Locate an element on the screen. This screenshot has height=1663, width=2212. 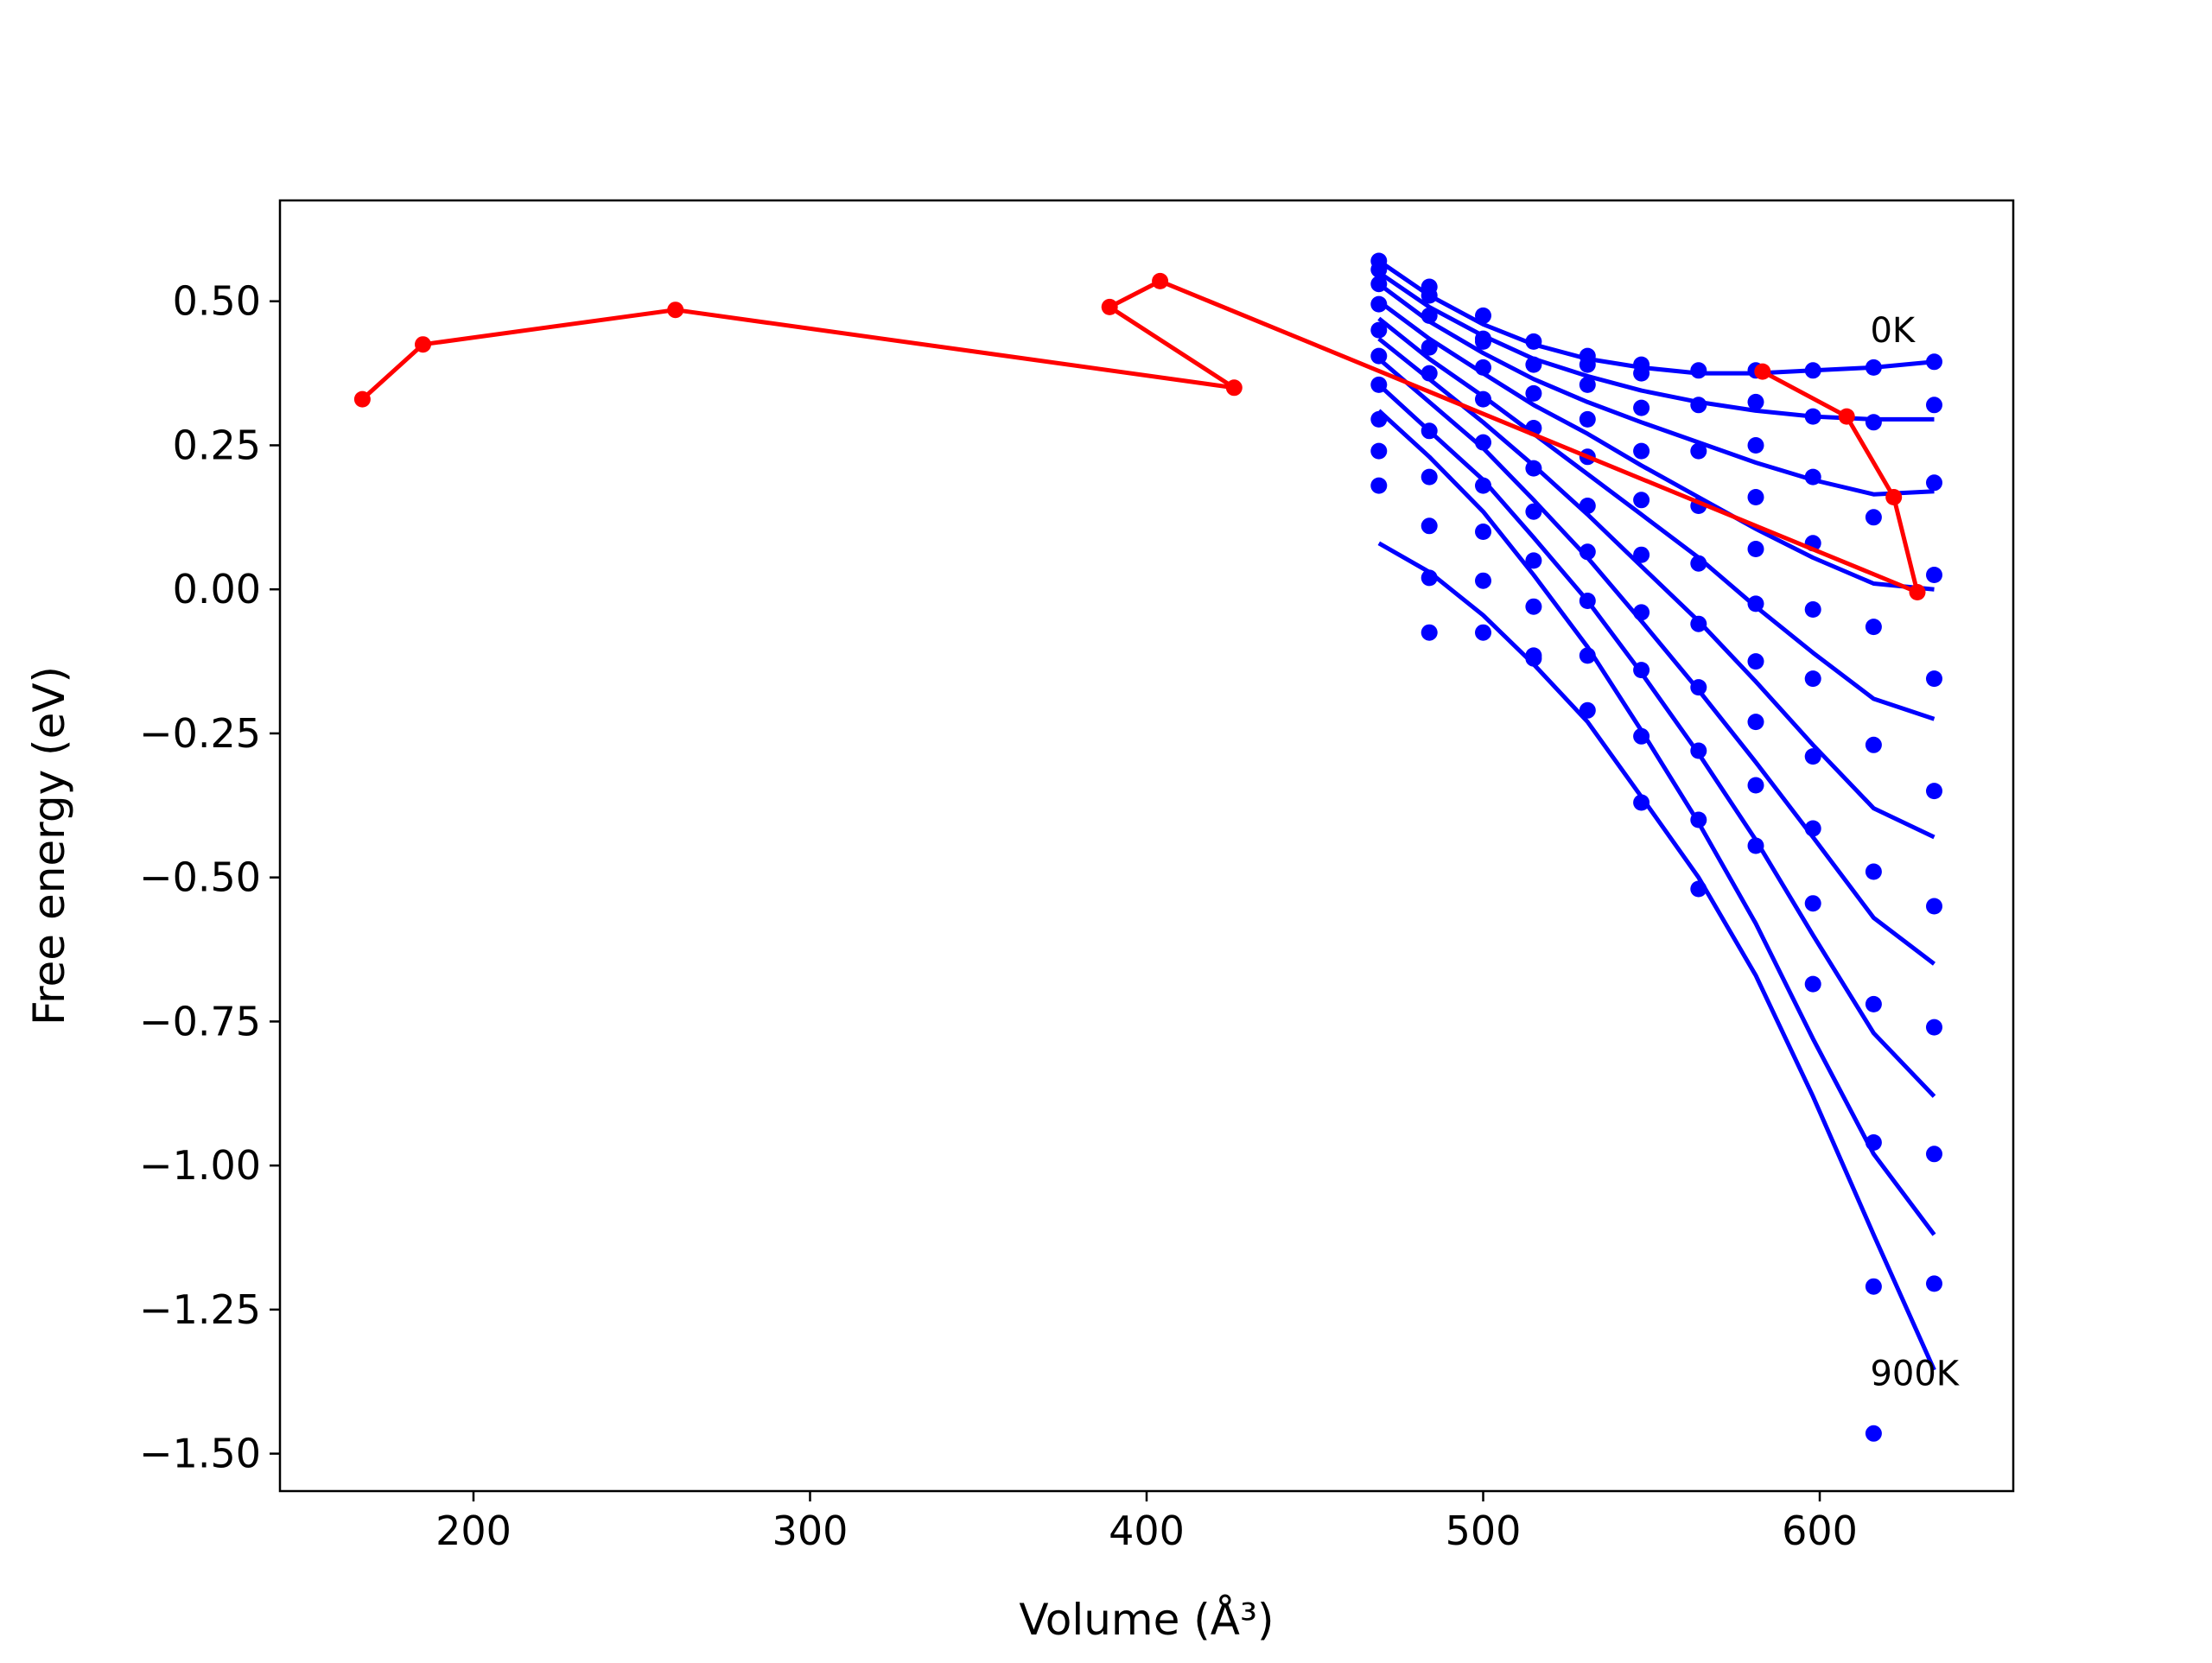
y-tick-label: −0.25 is located at coordinates (200, 734).